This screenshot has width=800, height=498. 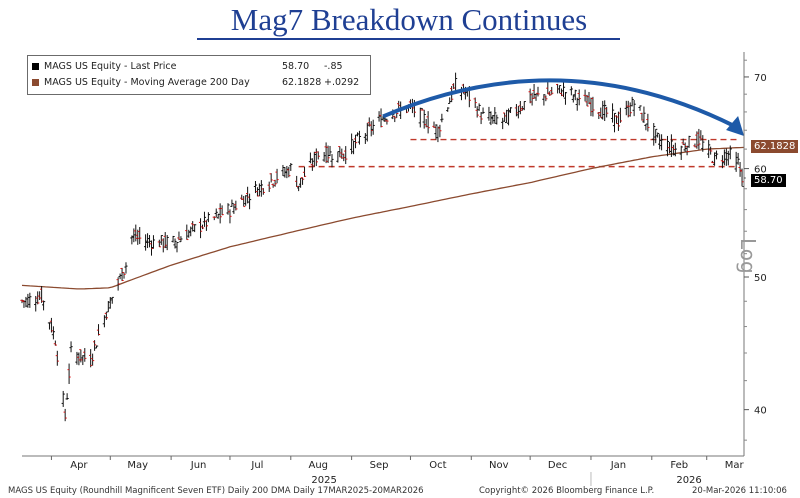 I want to click on x-tick-label: Sep, so click(x=379, y=465).